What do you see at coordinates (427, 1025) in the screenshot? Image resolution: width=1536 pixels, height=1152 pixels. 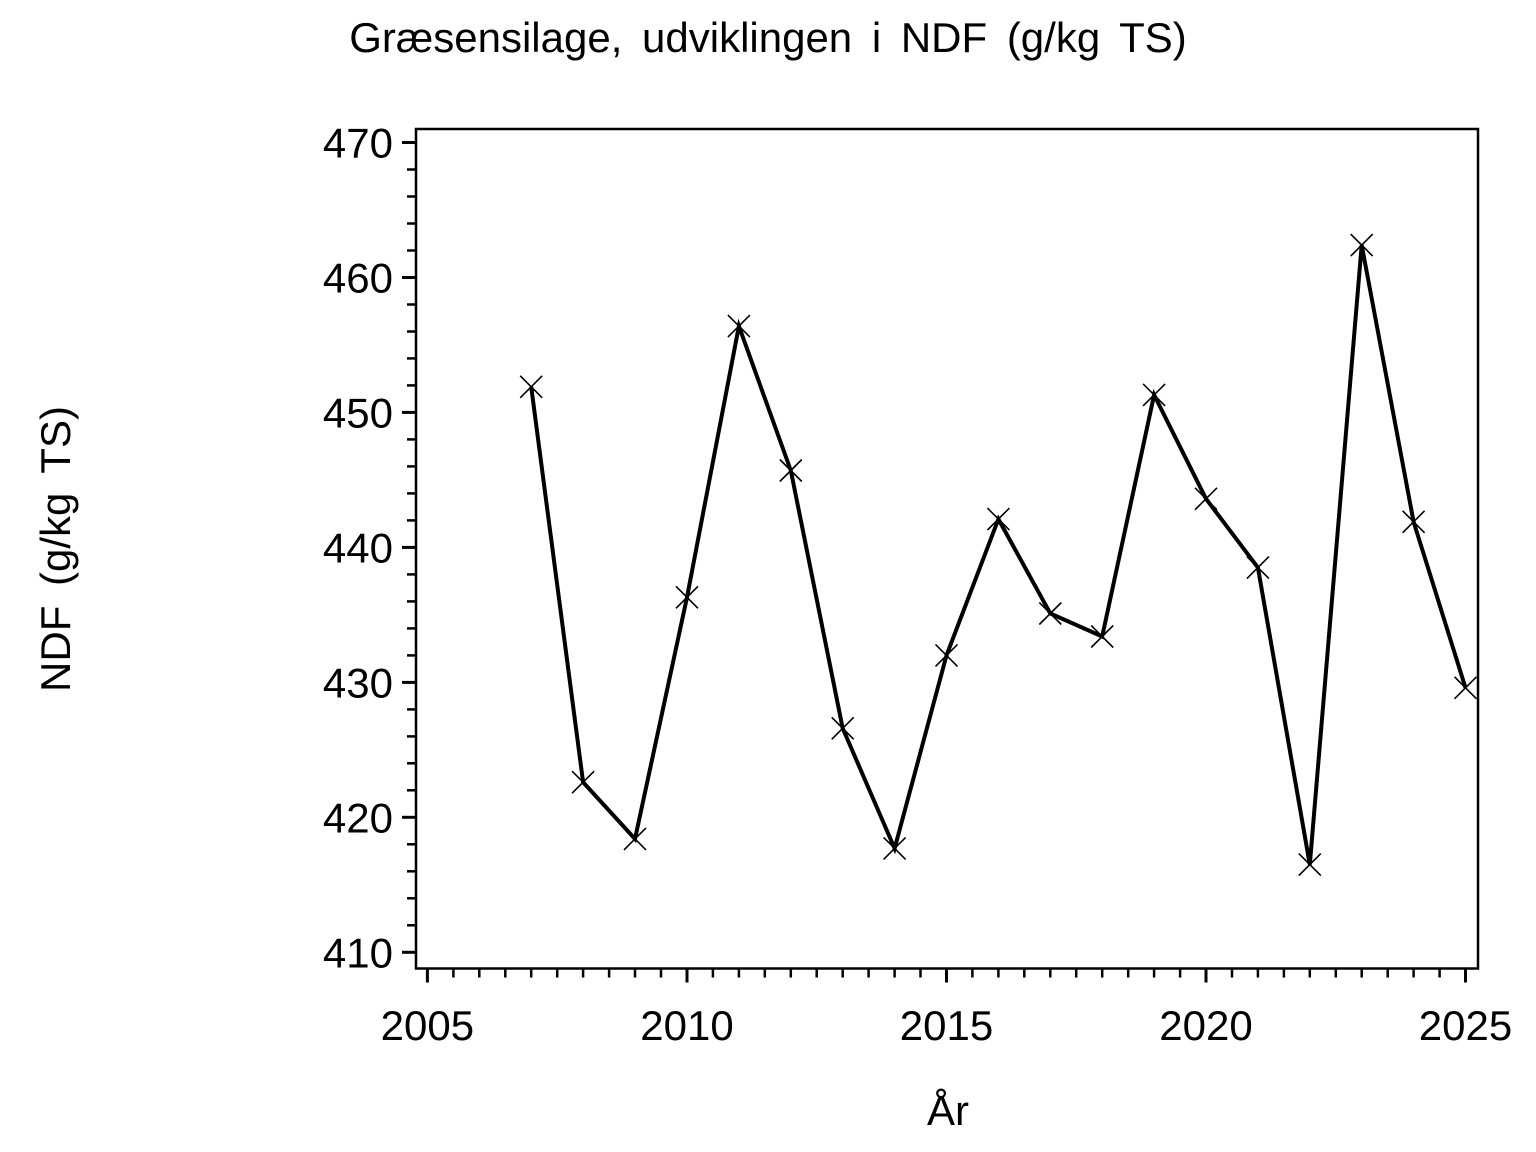 I see `x-tick-label: 2005` at bounding box center [427, 1025].